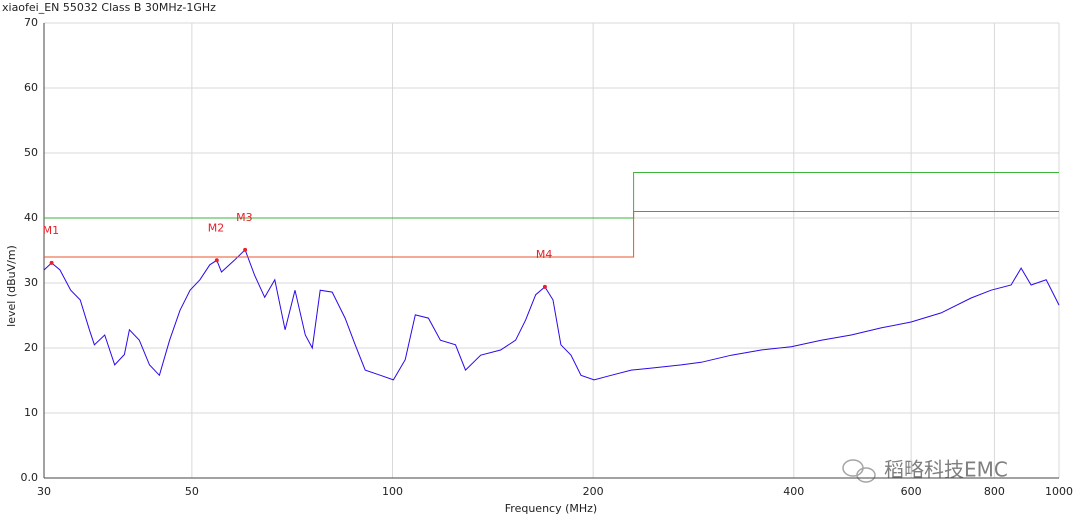 The width and height of the screenshot is (1080, 519). Describe the element at coordinates (31, 22) in the screenshot. I see `y-tick-label: 70` at that location.